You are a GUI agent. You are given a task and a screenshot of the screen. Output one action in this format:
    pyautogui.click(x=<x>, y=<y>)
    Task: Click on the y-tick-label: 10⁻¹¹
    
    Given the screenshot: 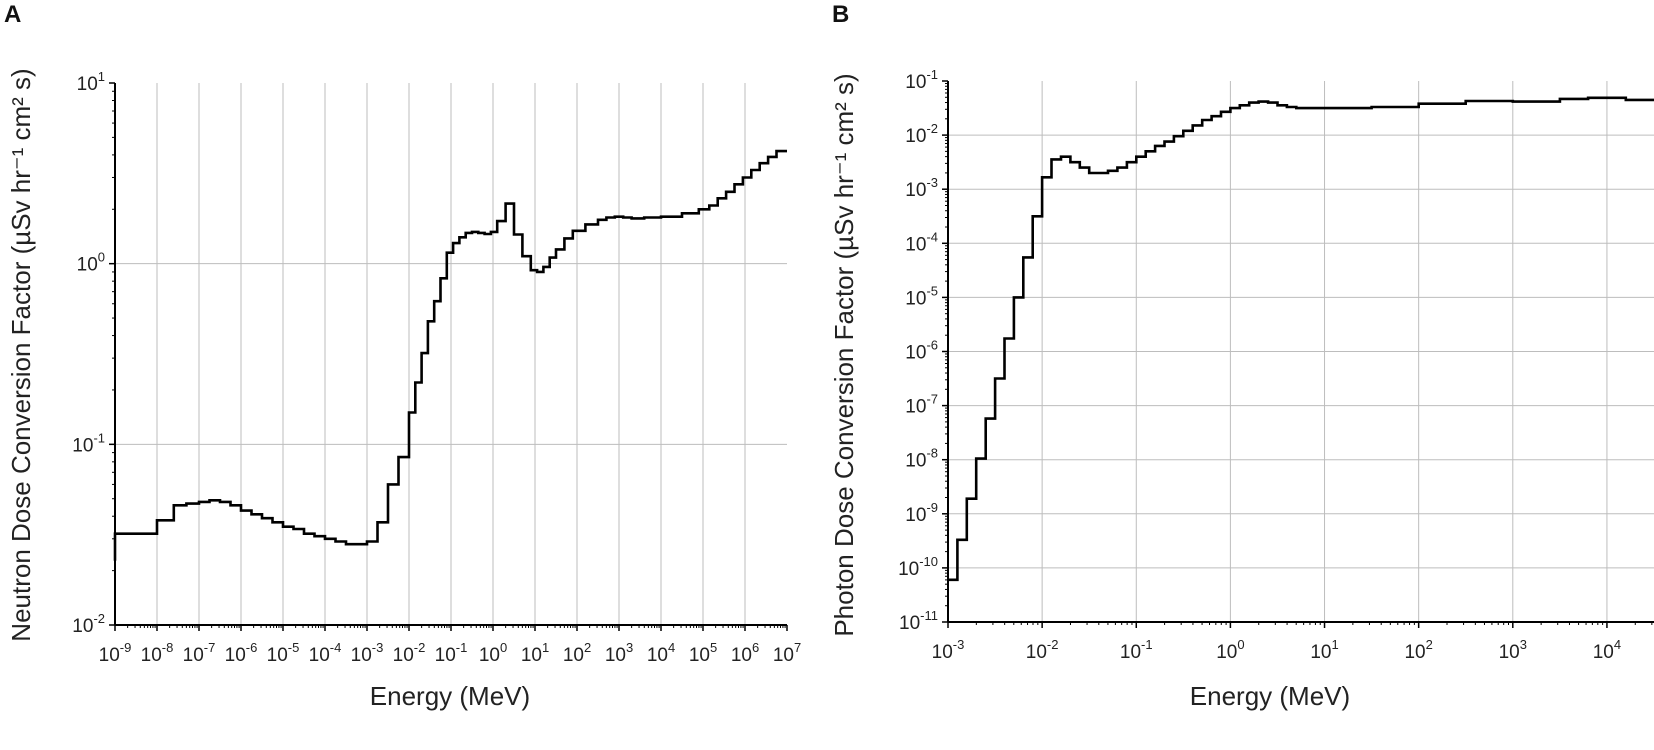 What is the action you would take?
    pyautogui.click(x=918, y=621)
    